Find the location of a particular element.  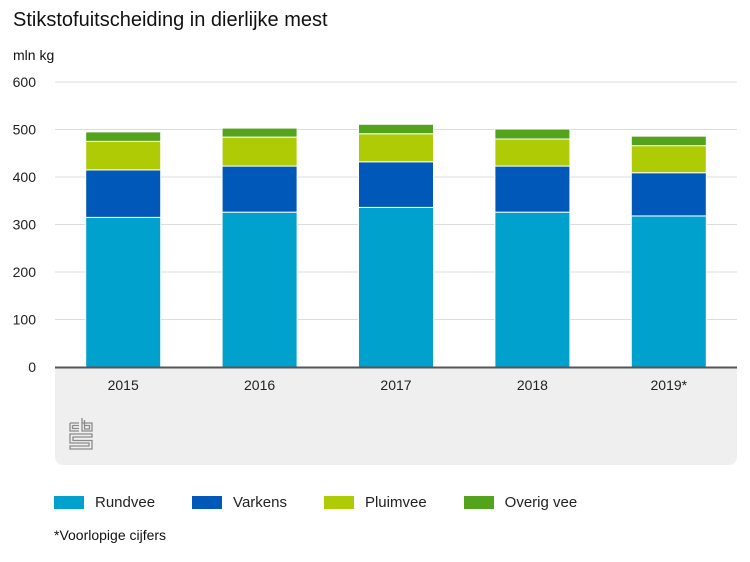

y-tick-label: 200 is located at coordinates (25, 272).